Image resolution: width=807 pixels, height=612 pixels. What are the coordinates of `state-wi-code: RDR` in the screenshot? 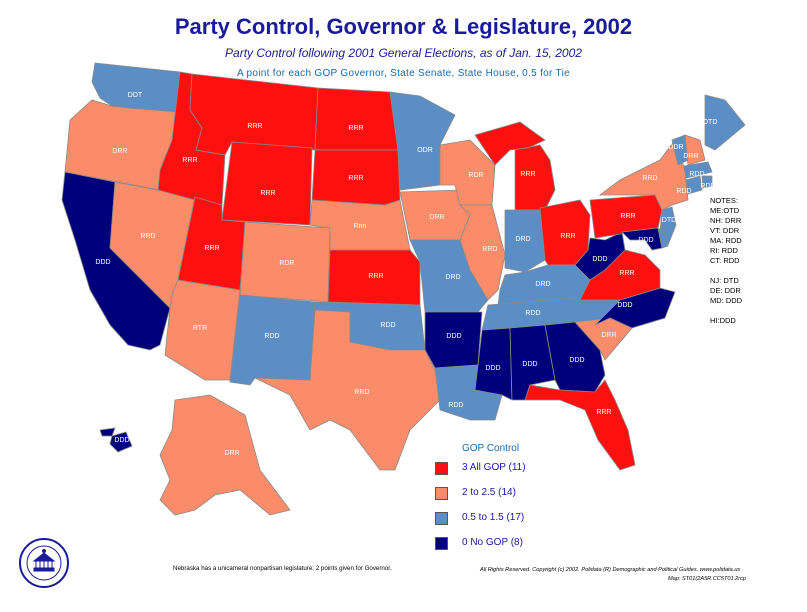 It's located at (475, 175).